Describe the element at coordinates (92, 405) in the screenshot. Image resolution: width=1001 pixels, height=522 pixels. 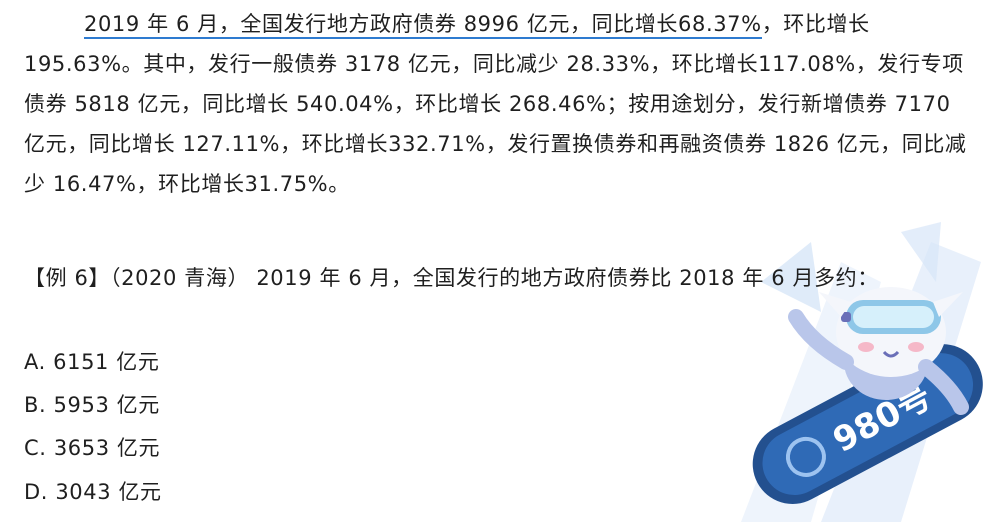
I see `option-b: B. 5953 亿元` at that location.